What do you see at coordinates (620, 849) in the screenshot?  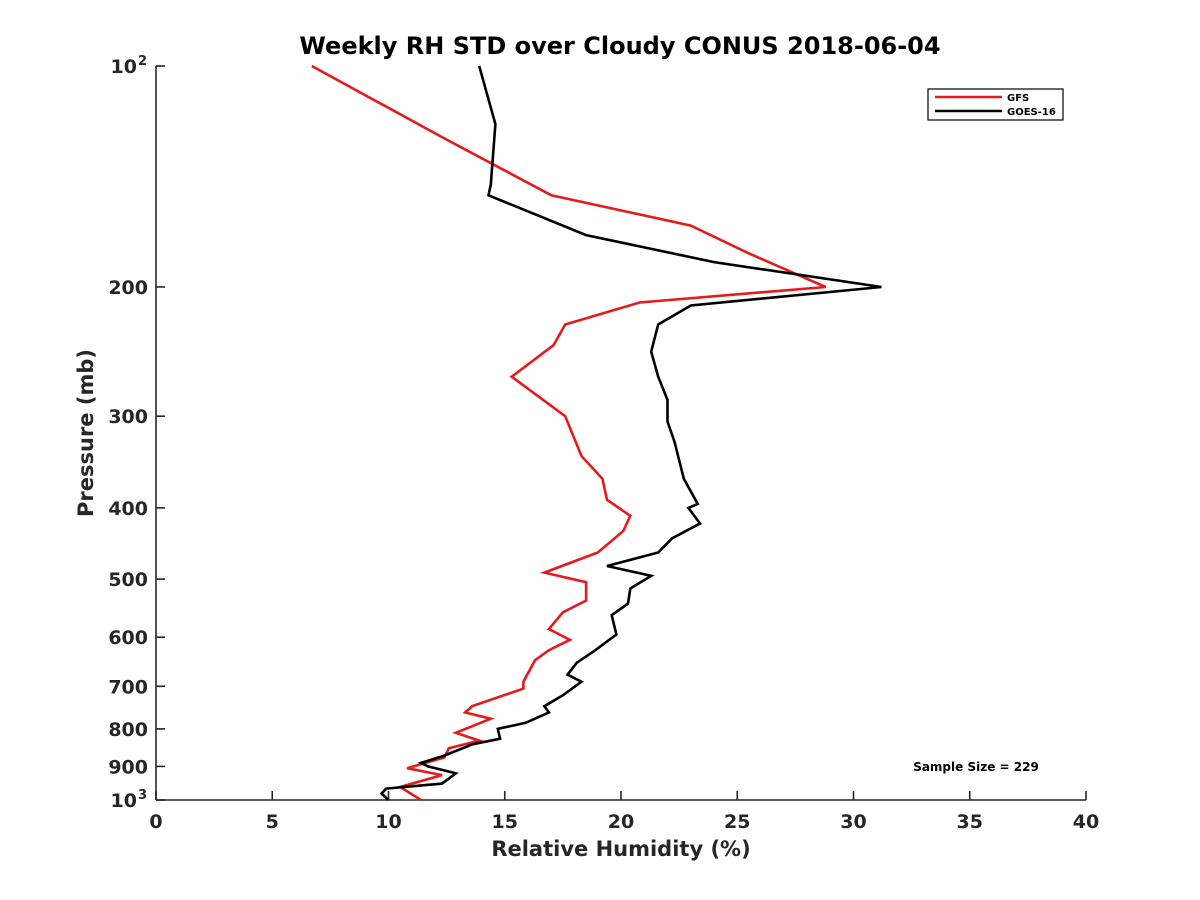 I see `x-axis-label: Relative Humidity (%)` at bounding box center [620, 849].